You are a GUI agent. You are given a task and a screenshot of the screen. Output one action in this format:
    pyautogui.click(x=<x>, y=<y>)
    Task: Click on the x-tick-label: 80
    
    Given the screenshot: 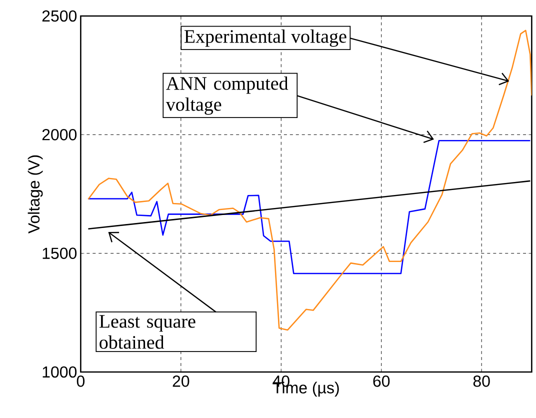 What is the action you would take?
    pyautogui.click(x=481, y=381)
    